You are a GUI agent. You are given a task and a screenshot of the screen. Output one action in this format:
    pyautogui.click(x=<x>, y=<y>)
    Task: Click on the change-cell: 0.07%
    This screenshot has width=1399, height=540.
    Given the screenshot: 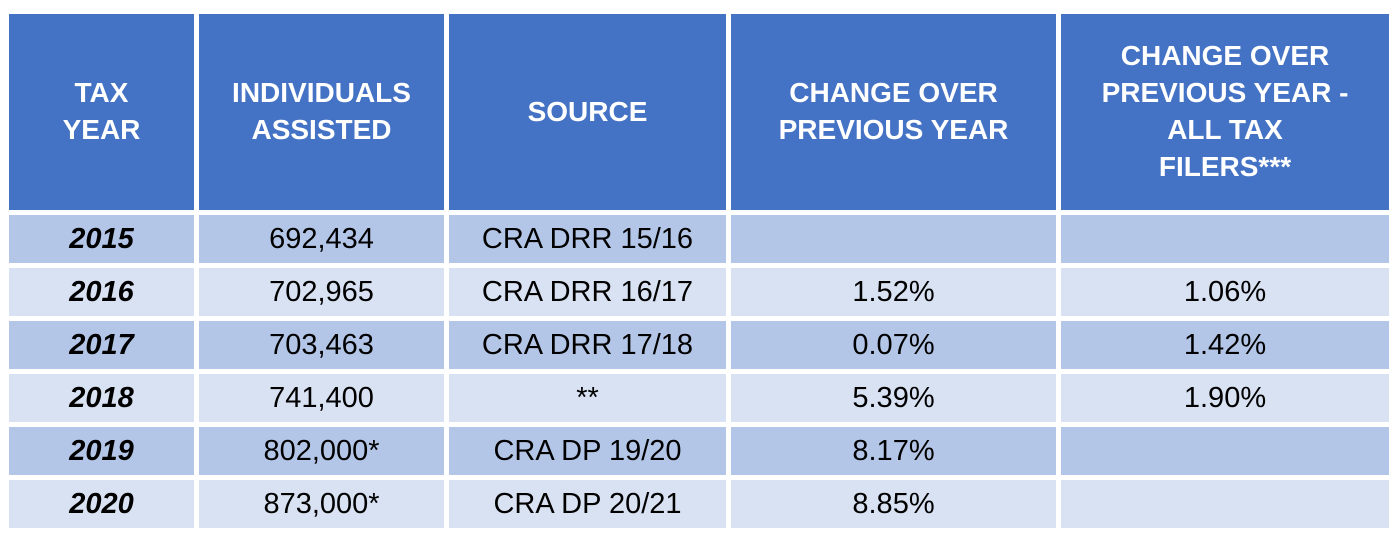 What is the action you would take?
    pyautogui.click(x=893, y=345)
    